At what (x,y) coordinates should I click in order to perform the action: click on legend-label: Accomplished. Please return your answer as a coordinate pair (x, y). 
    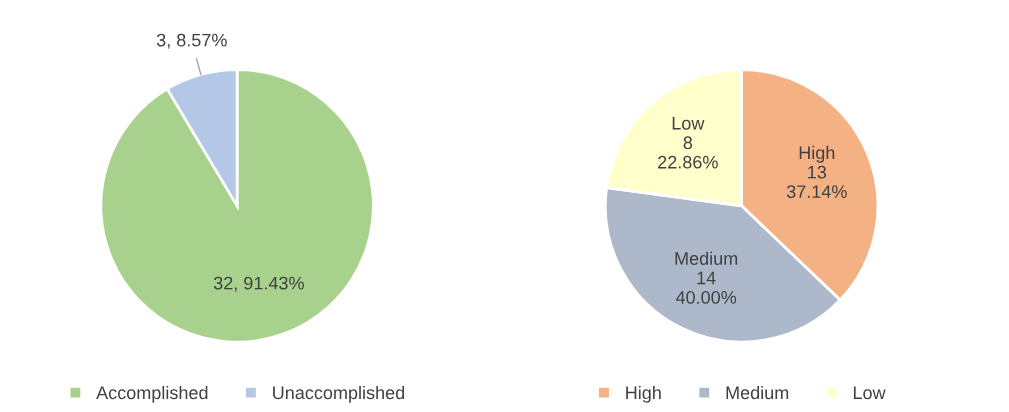
    Looking at the image, I should click on (152, 394).